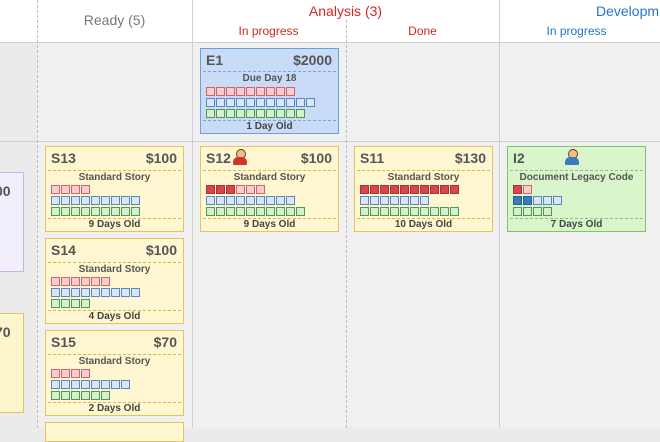 This screenshot has height=442, width=660. What do you see at coordinates (114, 281) in the screenshot?
I see `card-s14: S14 $100 Standard Story 4 Days Old` at bounding box center [114, 281].